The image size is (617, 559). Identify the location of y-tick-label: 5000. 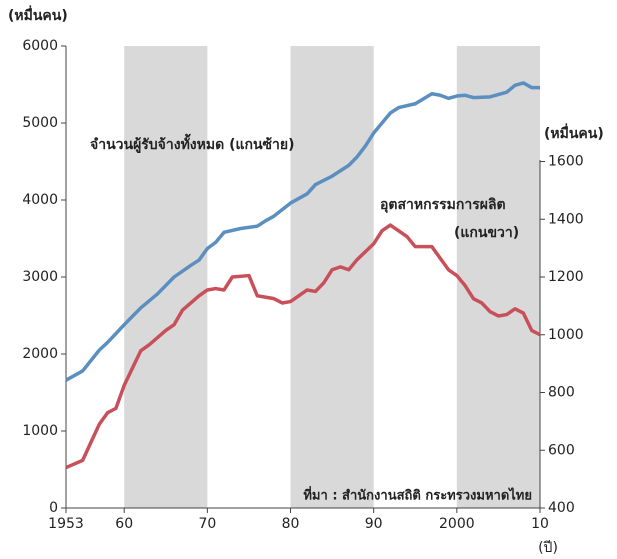
(40, 123).